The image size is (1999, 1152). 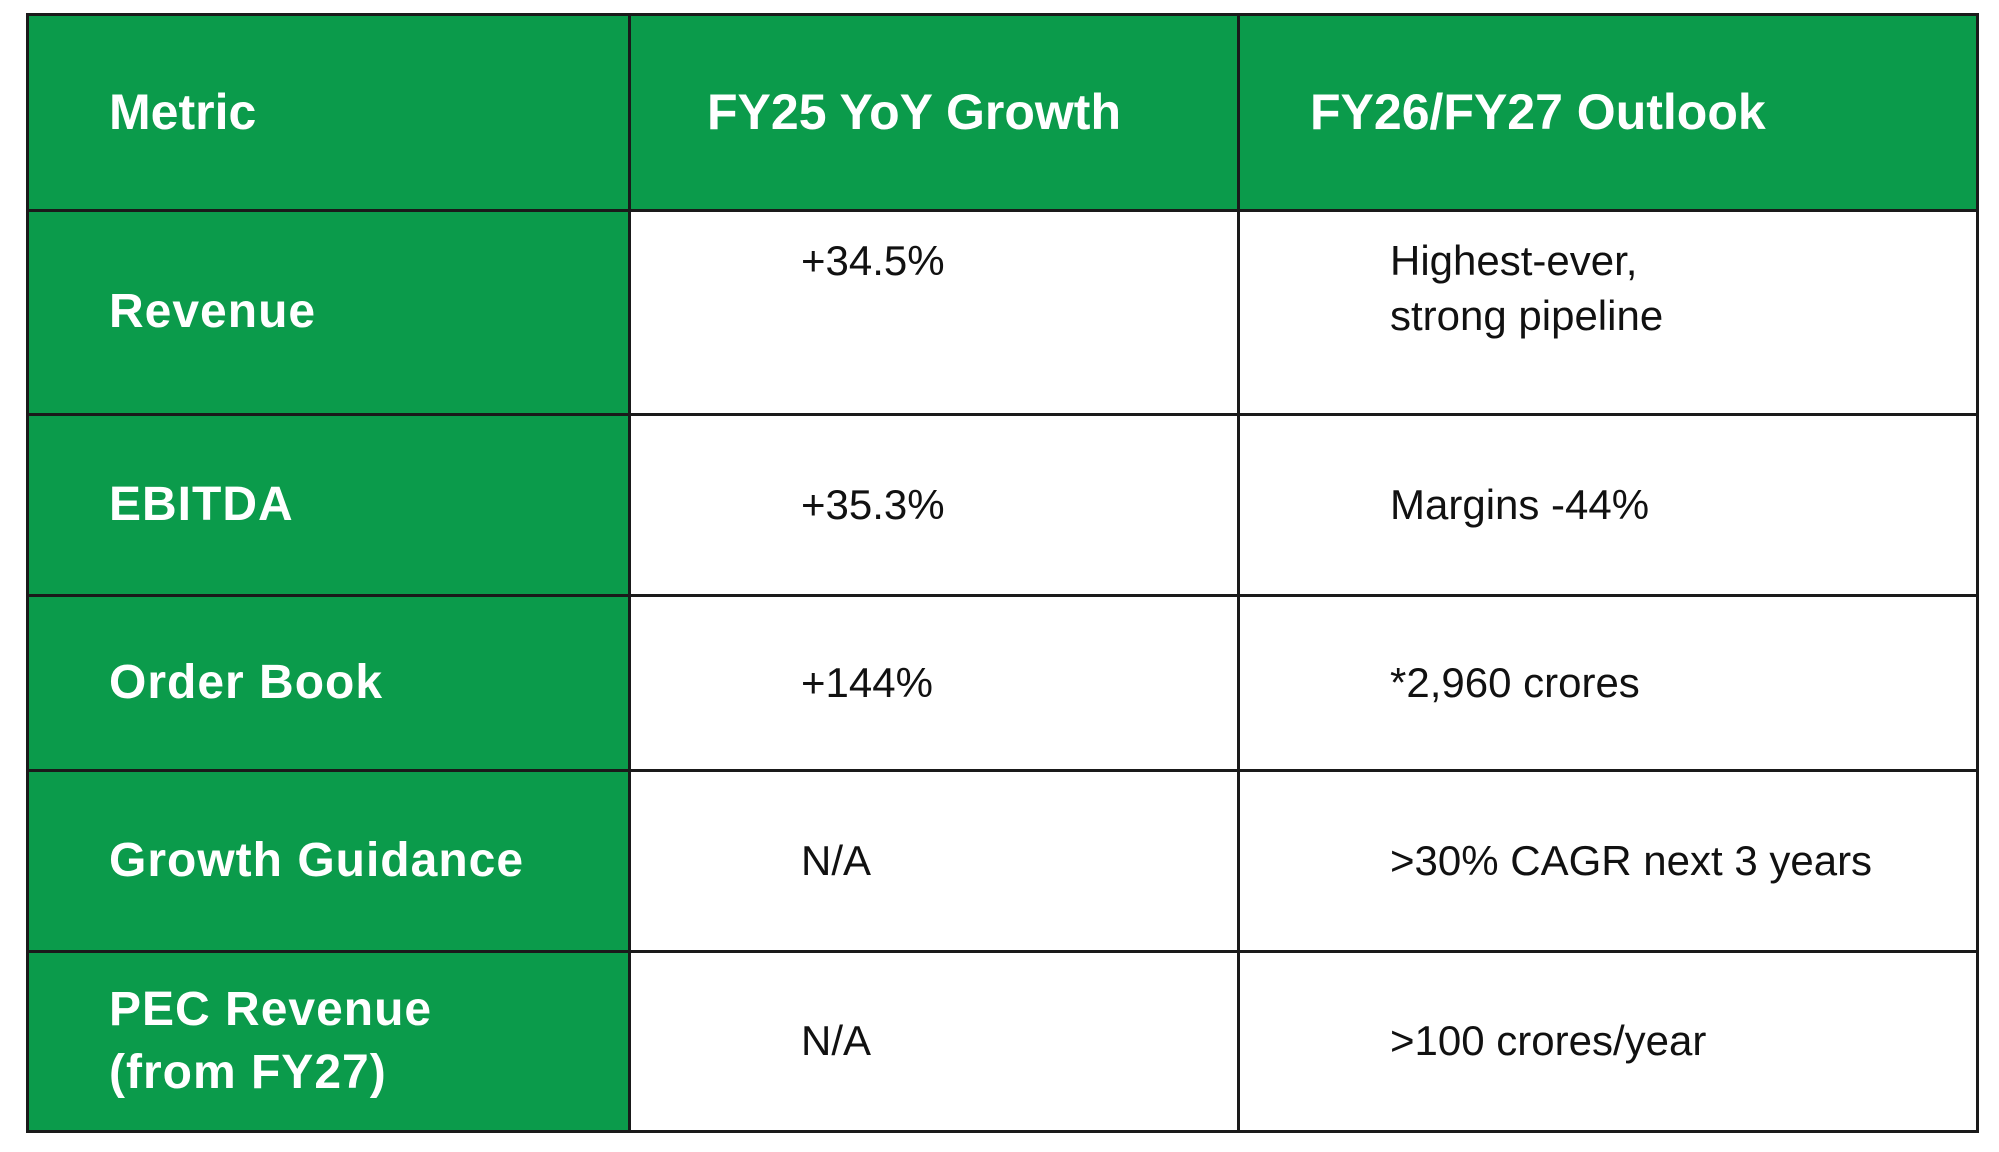 I want to click on cell: Highest-ever, strong pipeline, so click(x=1608, y=312).